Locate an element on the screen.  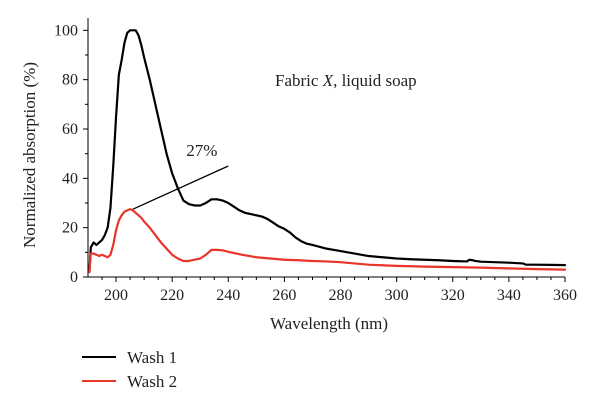
x-tick-label: 280 is located at coordinates (341, 295).